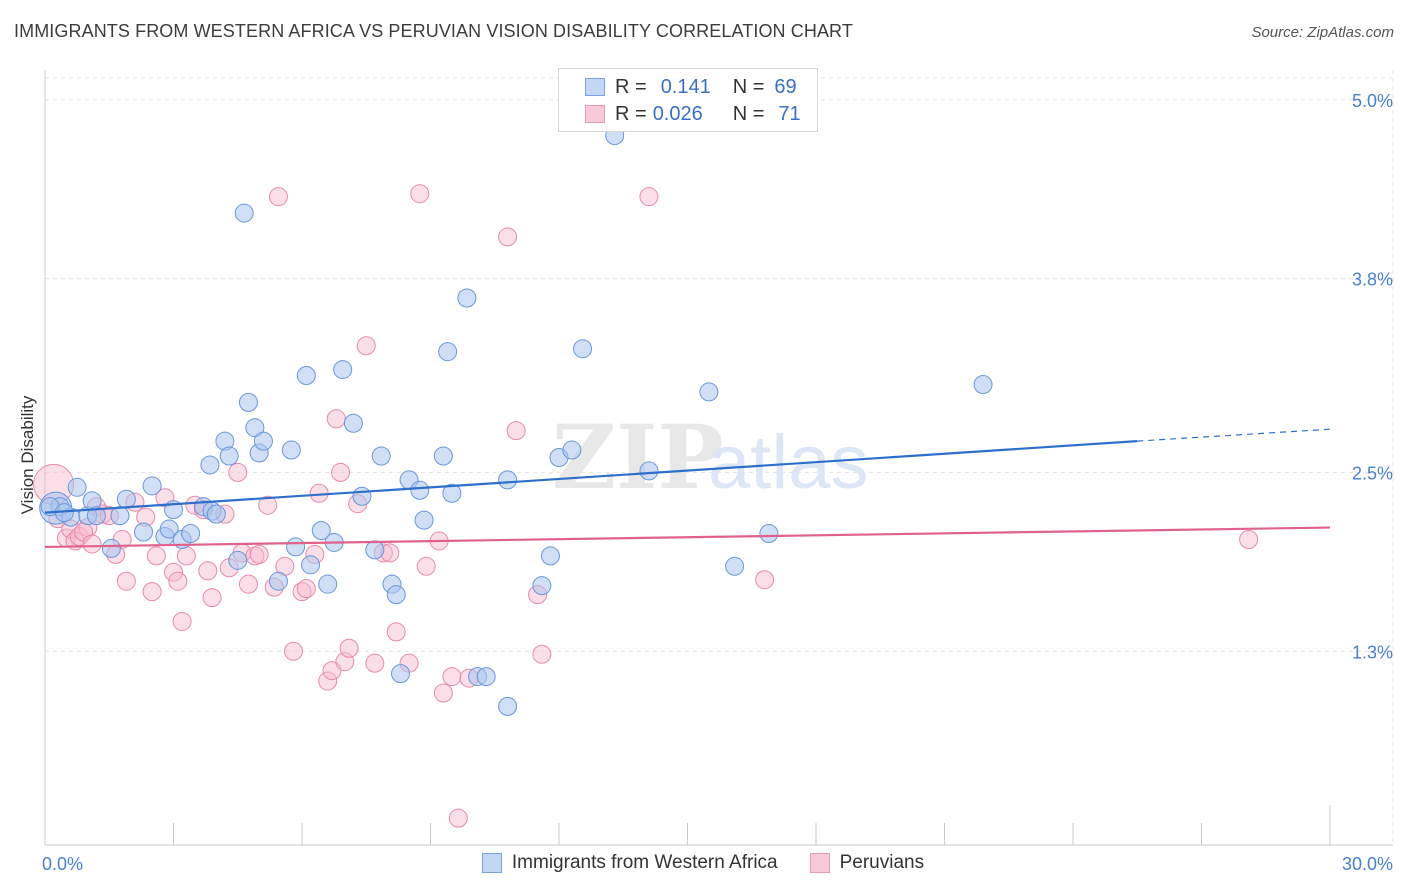  I want to click on series-legend: Immigrants from Western Africa Peruvians, so click(703, 863).